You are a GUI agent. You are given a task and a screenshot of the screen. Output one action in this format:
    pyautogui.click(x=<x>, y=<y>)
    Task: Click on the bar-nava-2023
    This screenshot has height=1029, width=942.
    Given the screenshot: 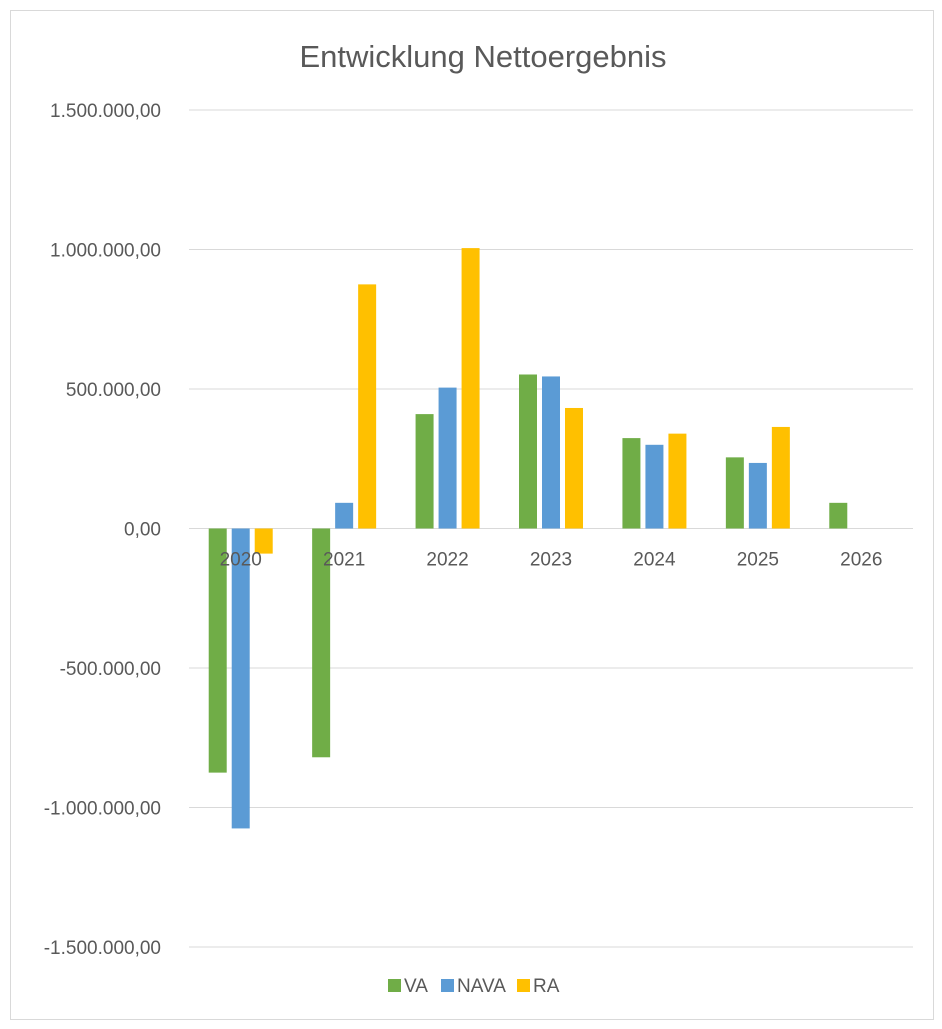 What is the action you would take?
    pyautogui.click(x=551, y=452)
    